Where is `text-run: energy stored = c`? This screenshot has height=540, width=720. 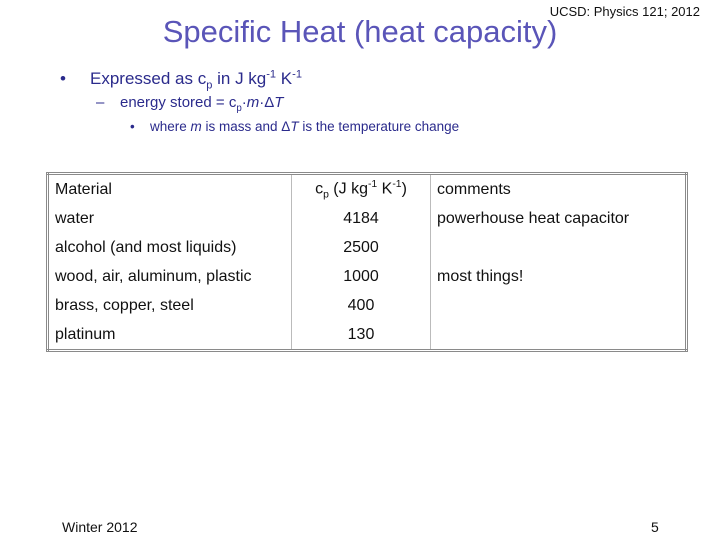
text-run: energy stored = c is located at coordinates (178, 102).